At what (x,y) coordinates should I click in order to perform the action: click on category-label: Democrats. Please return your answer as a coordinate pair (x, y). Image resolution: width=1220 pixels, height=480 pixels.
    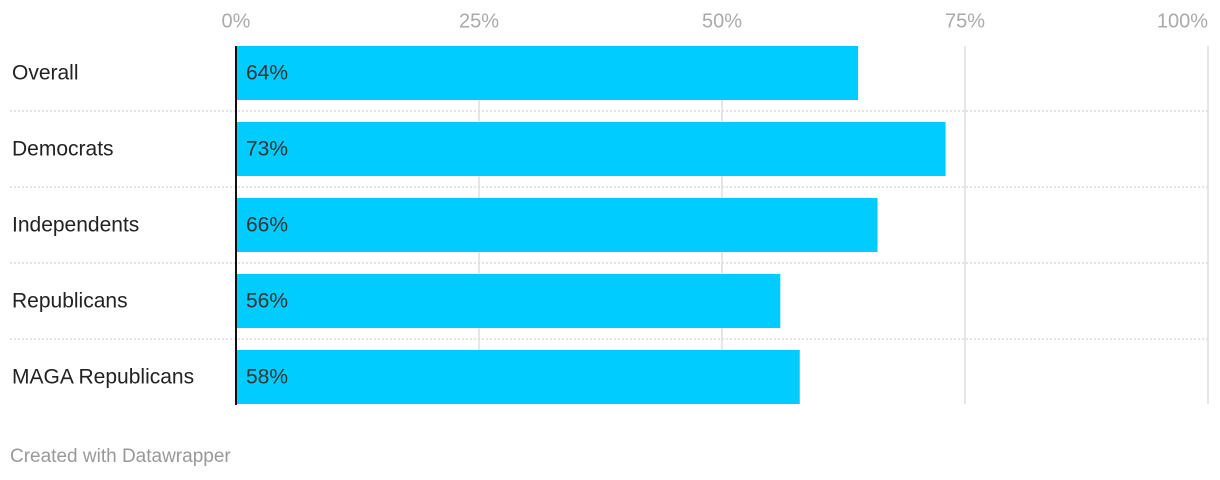
    Looking at the image, I should click on (63, 149).